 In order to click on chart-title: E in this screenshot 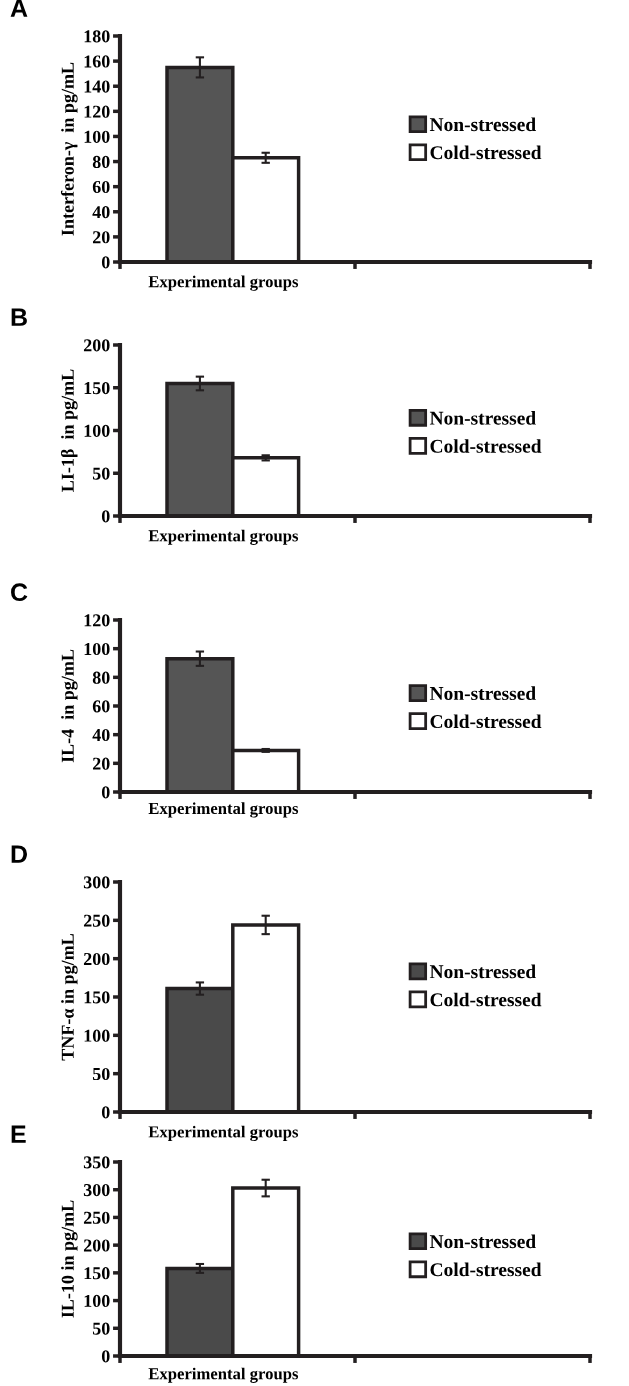, I will do `click(18, 1134)`.